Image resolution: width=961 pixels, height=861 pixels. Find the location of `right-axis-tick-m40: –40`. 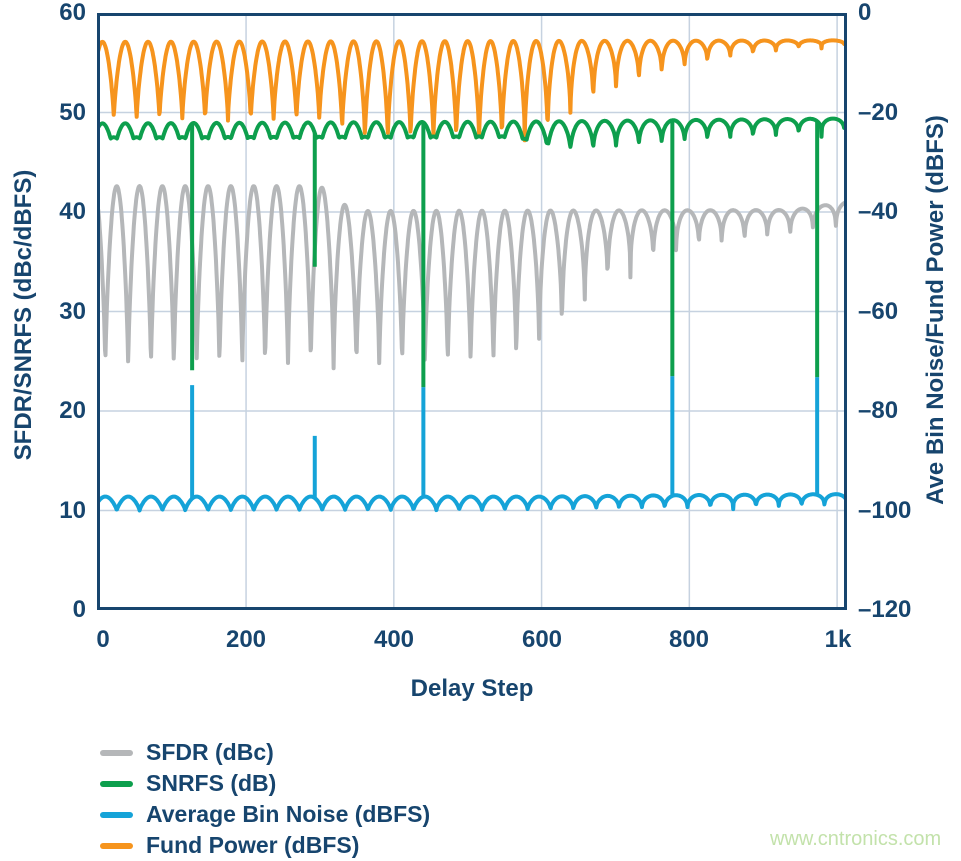

right-axis-tick-m40: –40 is located at coordinates (878, 211).